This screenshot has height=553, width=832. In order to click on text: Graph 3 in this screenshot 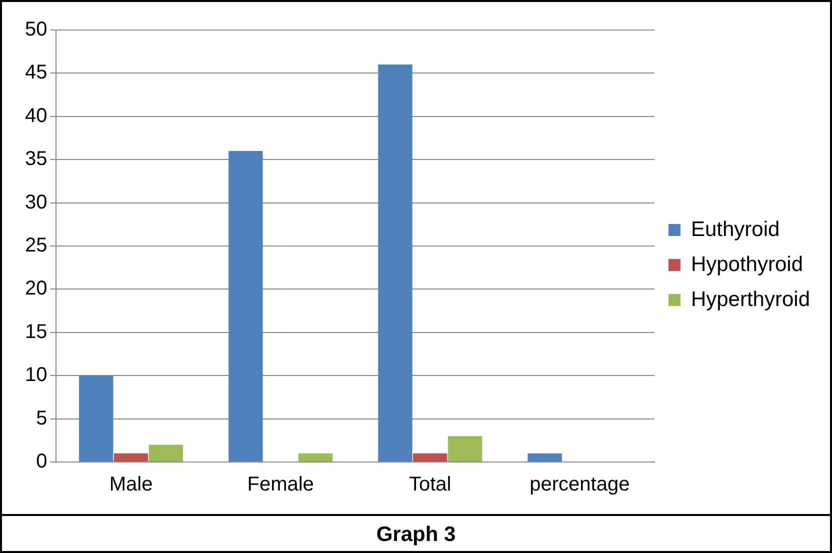, I will do `click(416, 533)`.